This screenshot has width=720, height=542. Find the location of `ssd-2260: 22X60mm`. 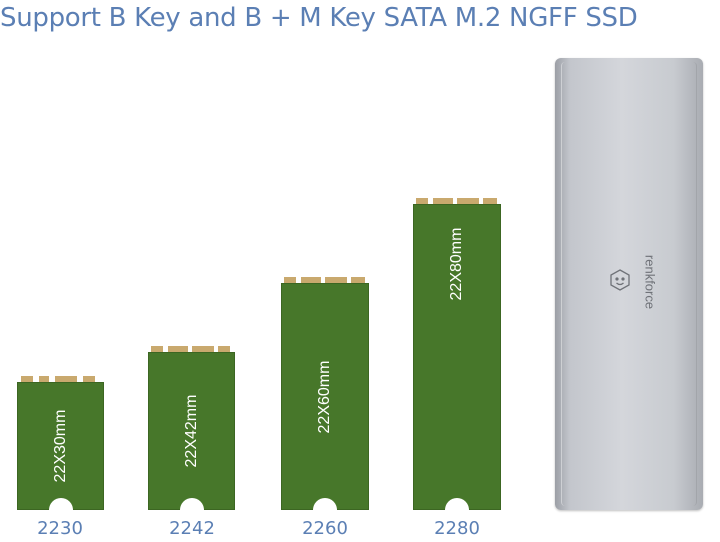

ssd-2260: 22X60mm is located at coordinates (325, 398).